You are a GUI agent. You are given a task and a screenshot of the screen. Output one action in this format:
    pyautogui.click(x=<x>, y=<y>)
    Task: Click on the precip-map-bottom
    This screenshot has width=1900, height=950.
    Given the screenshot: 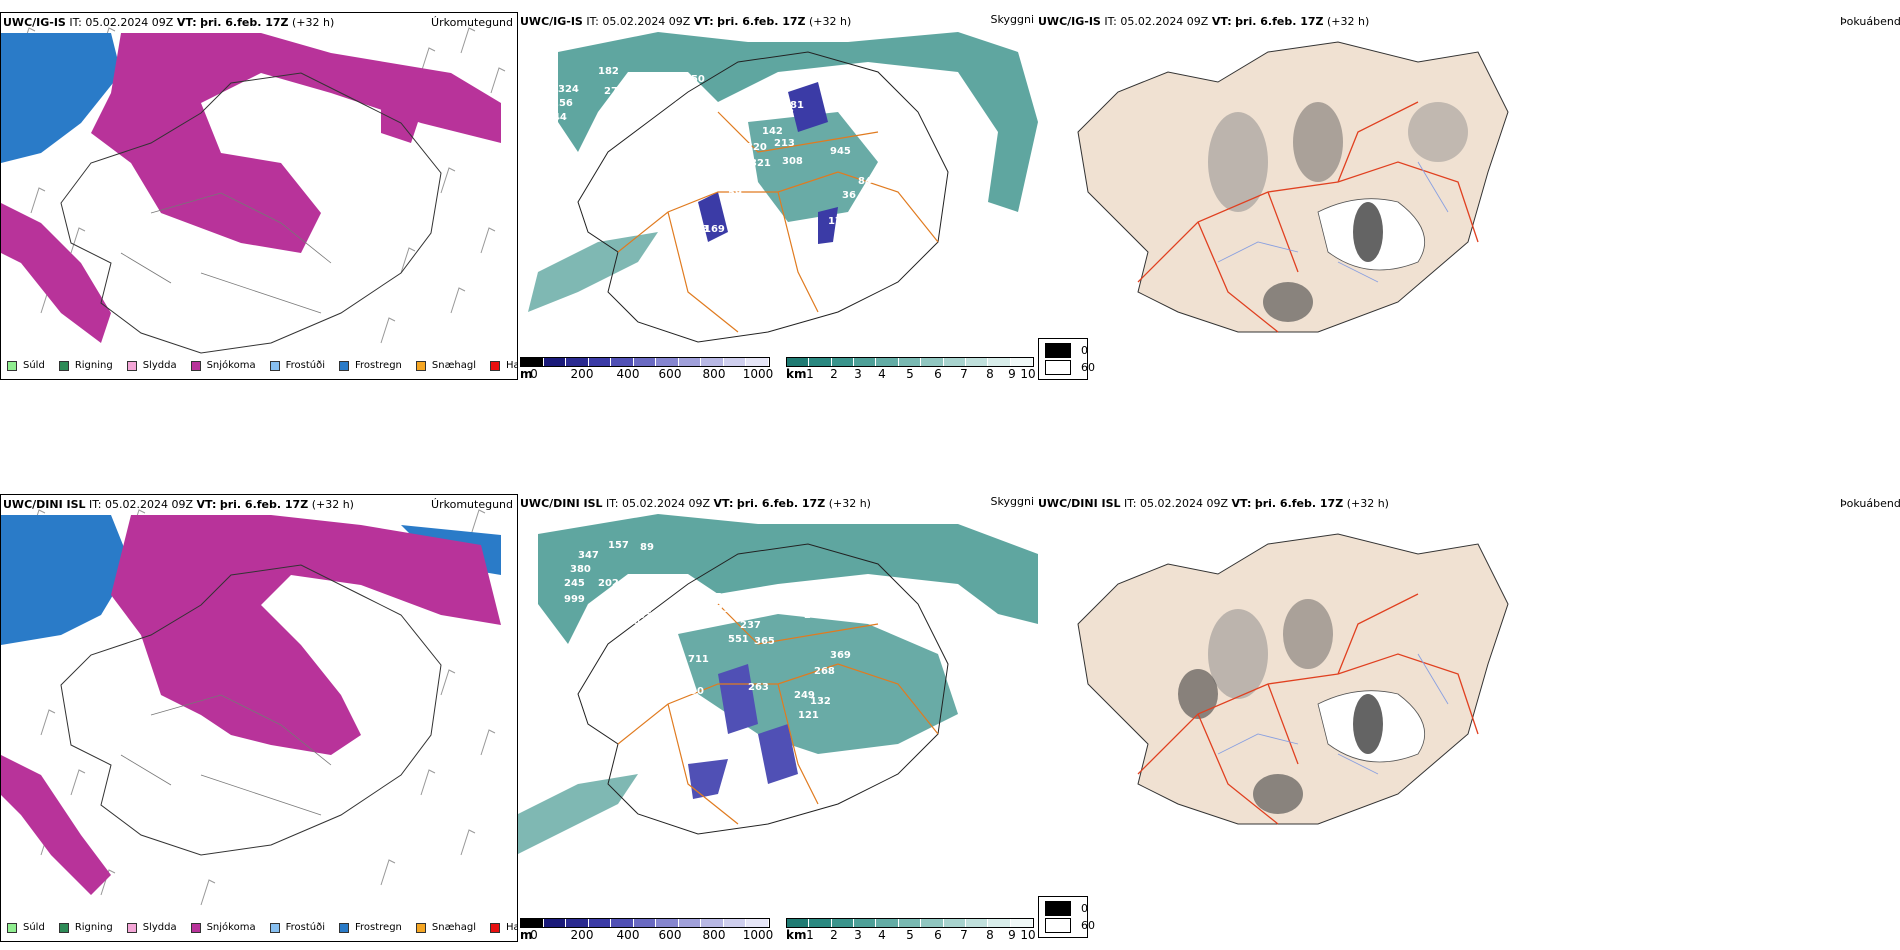 What is the action you would take?
    pyautogui.click(x=251, y=707)
    